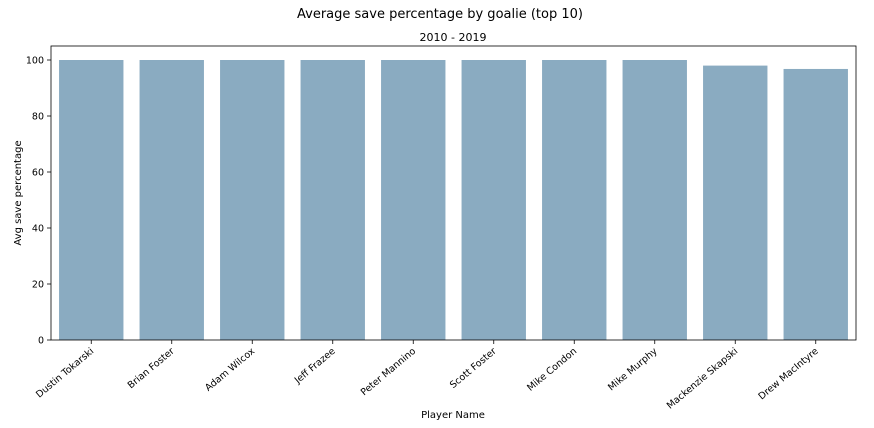 The width and height of the screenshot is (874, 428). I want to click on x-tick-label-9: Drew MacIntyre, so click(788, 374).